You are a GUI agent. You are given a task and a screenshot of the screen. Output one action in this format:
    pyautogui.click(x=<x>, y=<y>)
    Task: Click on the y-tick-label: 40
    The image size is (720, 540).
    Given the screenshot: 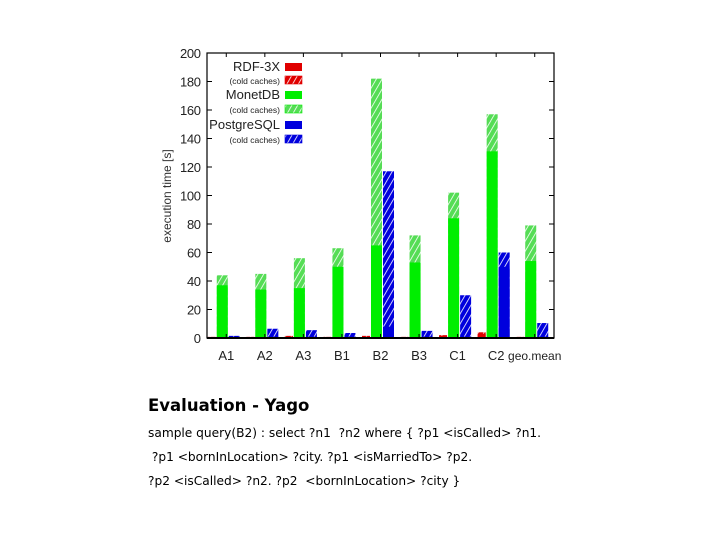 What is the action you would take?
    pyautogui.click(x=194, y=281)
    